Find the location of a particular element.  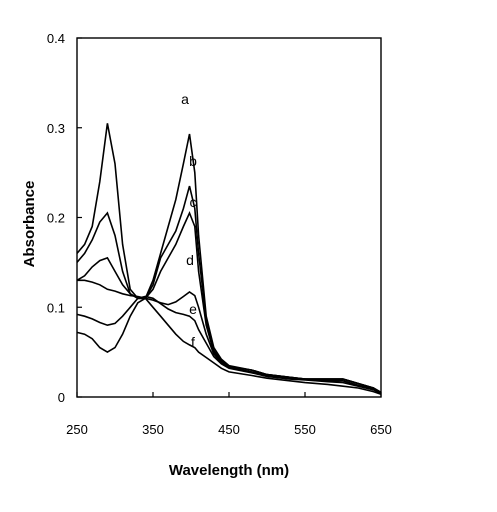

x-tick-label: 450 is located at coordinates (229, 429).